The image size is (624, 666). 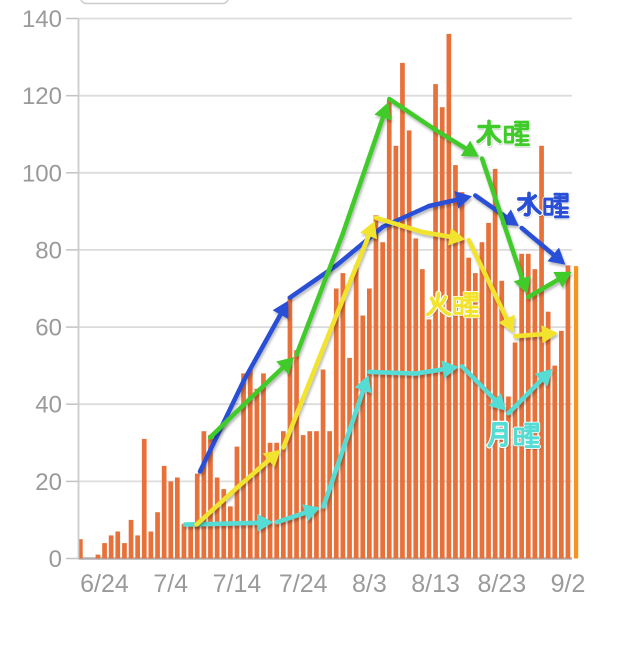 What do you see at coordinates (48, 482) in the screenshot?
I see `svg-text: 20` at bounding box center [48, 482].